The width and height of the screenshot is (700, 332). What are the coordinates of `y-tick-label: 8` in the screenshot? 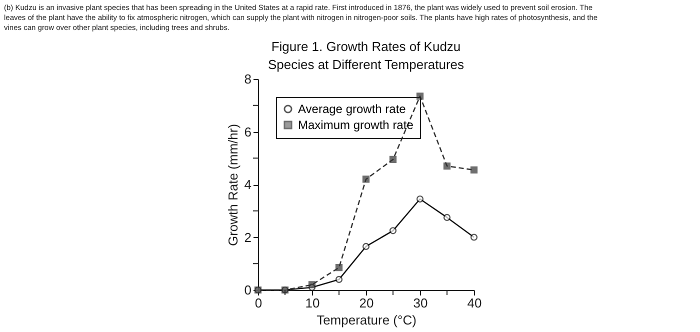 It's located at (248, 79).